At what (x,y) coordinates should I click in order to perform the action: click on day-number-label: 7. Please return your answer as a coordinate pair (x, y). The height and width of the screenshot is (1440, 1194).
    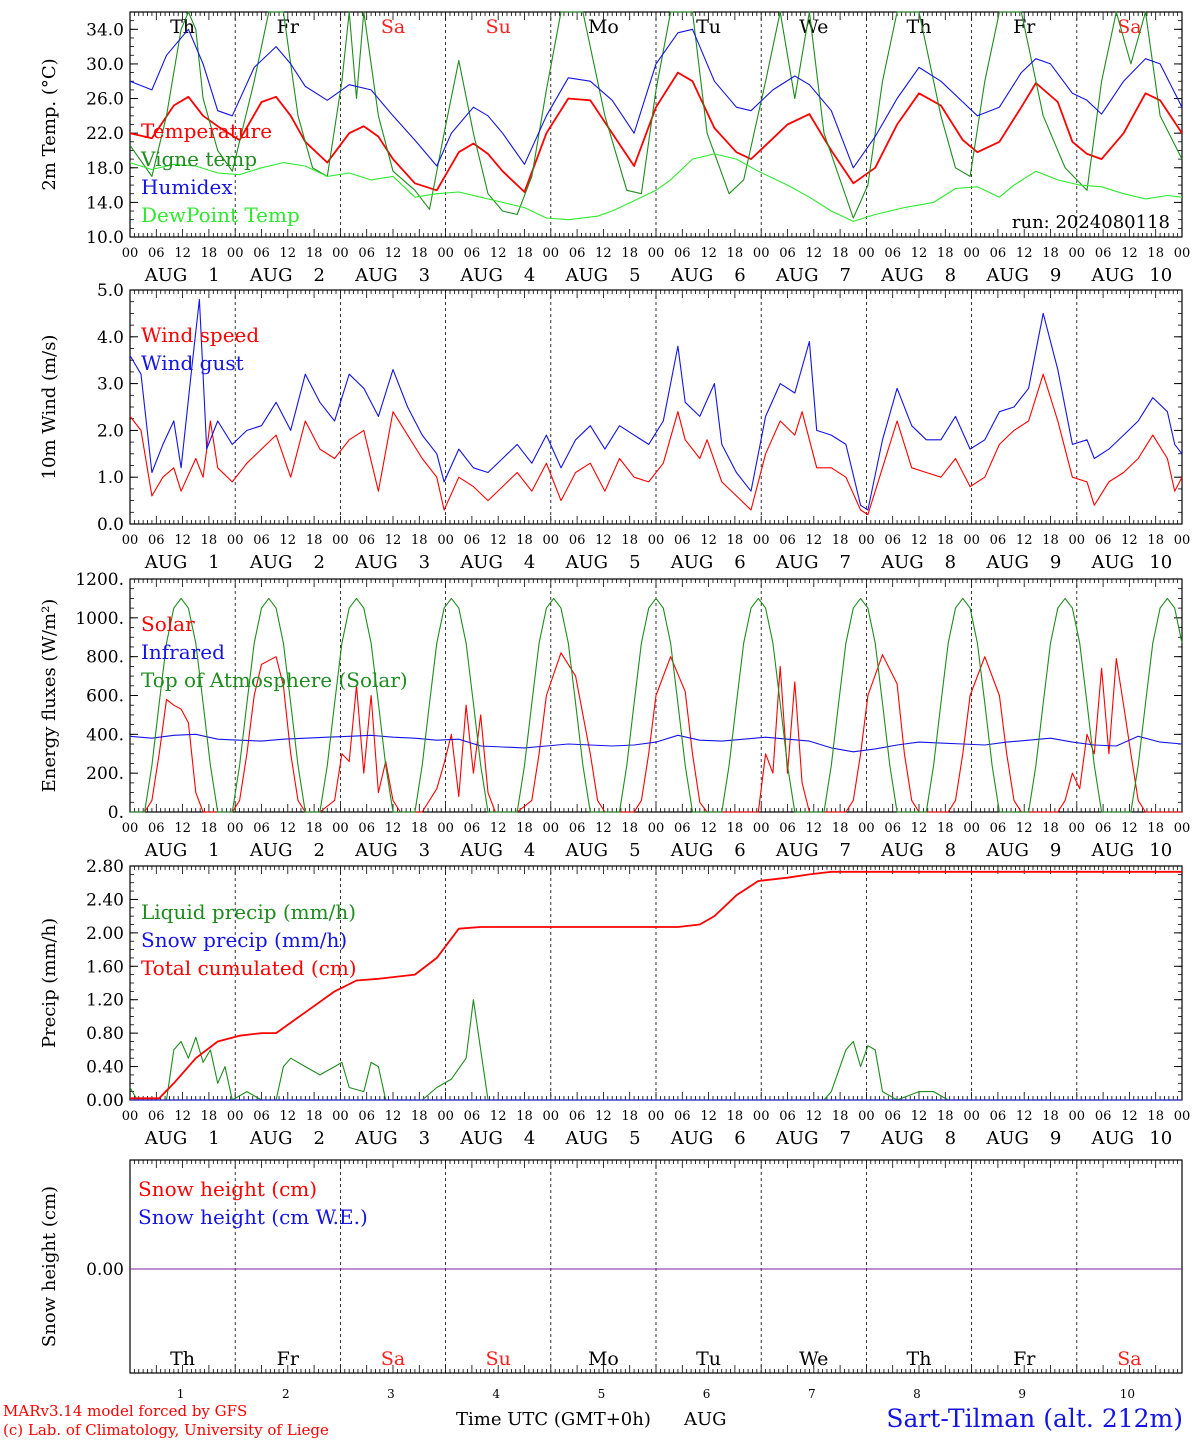
    Looking at the image, I should click on (812, 1394).